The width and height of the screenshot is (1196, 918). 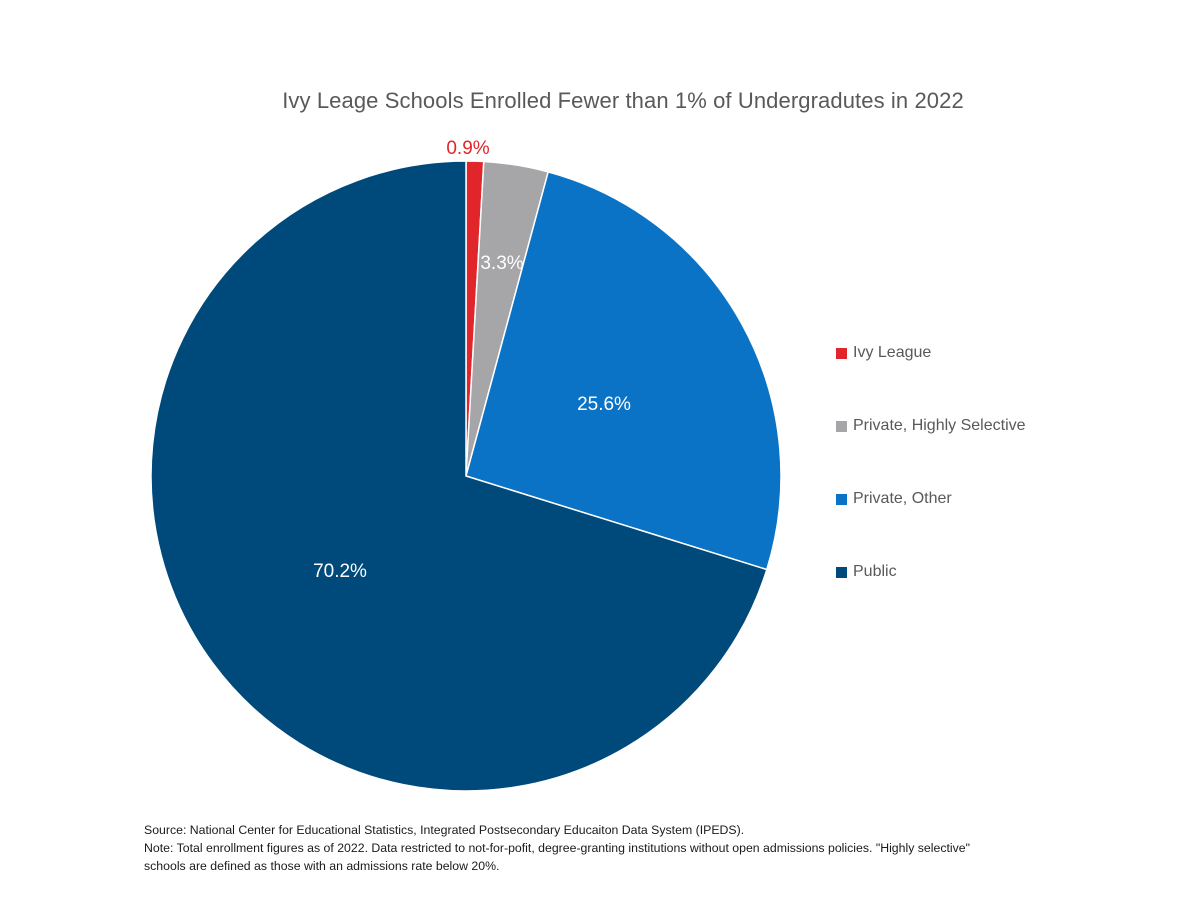 What do you see at coordinates (841, 353) in the screenshot?
I see `legend-swatch-ivy-league` at bounding box center [841, 353].